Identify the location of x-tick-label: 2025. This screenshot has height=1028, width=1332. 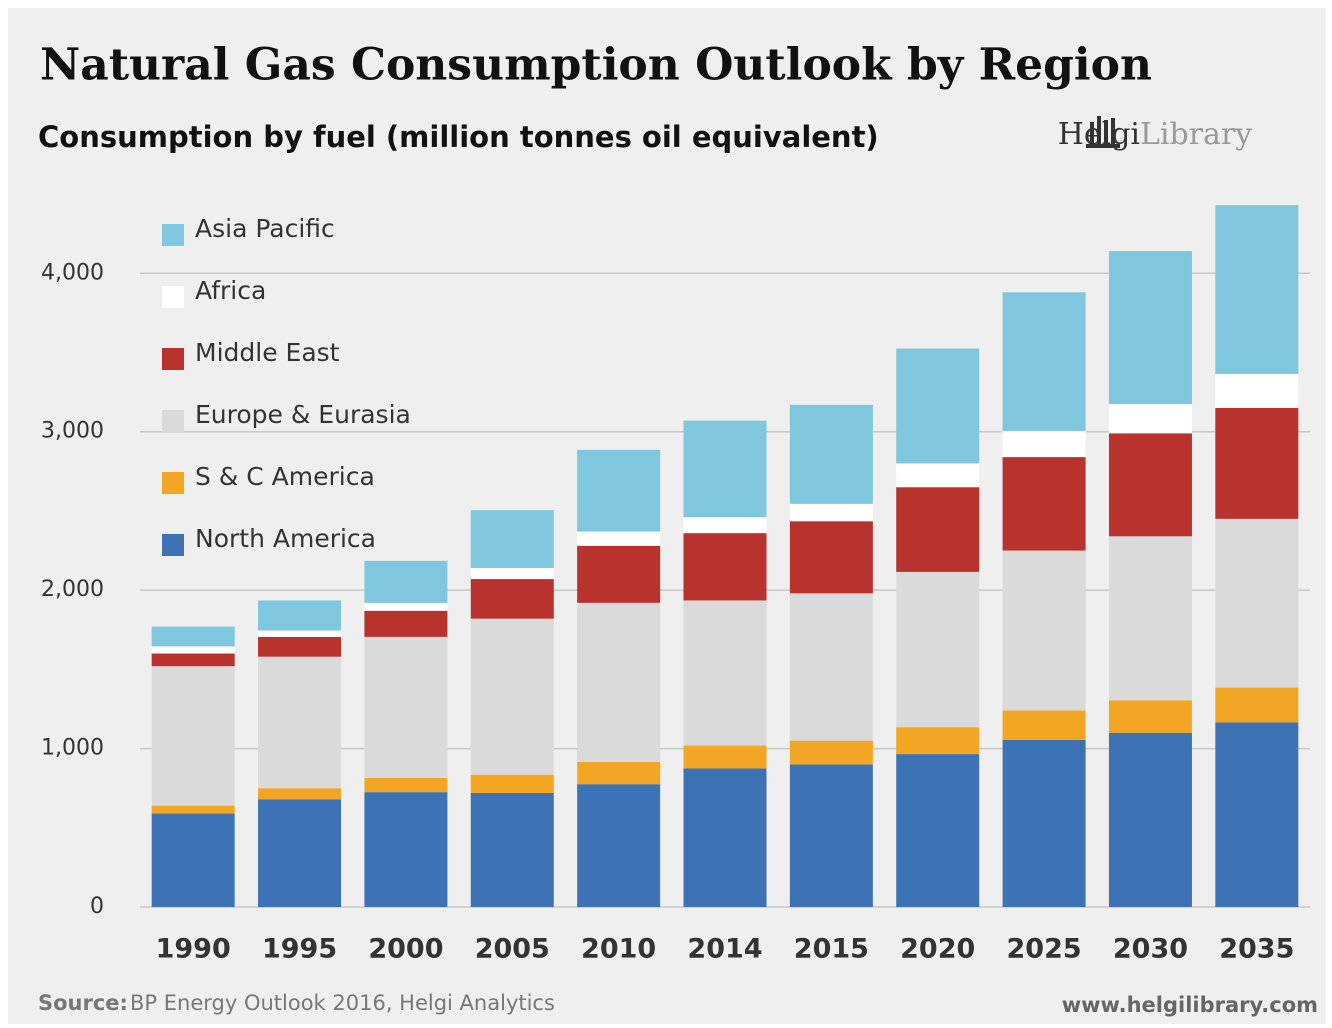
(1044, 949).